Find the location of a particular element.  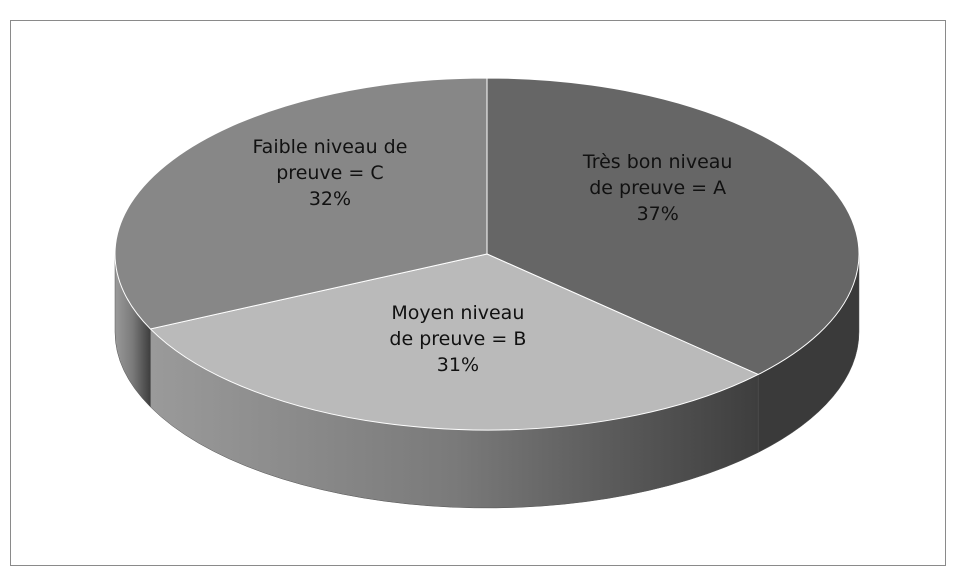

slice-label: Faible niveau de preuve = C 32% is located at coordinates (330, 173).